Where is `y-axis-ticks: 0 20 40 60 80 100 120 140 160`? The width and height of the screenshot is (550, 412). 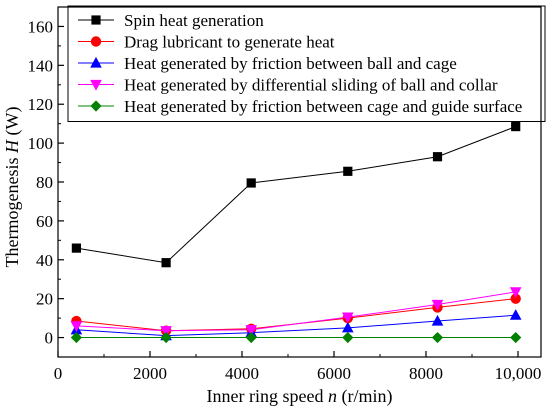 y-axis-ticks: 0 20 40 60 80 100 120 140 160 is located at coordinates (46, 182).